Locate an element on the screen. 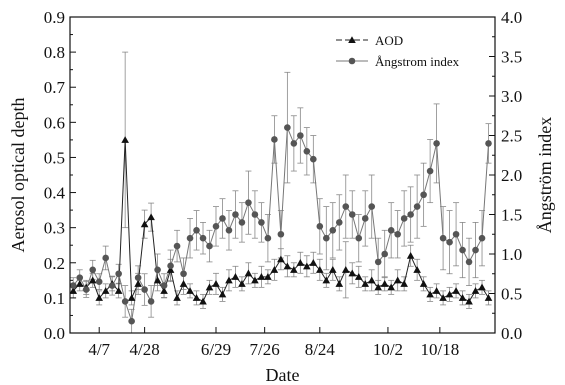 Image resolution: width=565 pixels, height=385 pixels. left-tick-label: 0.4 is located at coordinates (55, 193).